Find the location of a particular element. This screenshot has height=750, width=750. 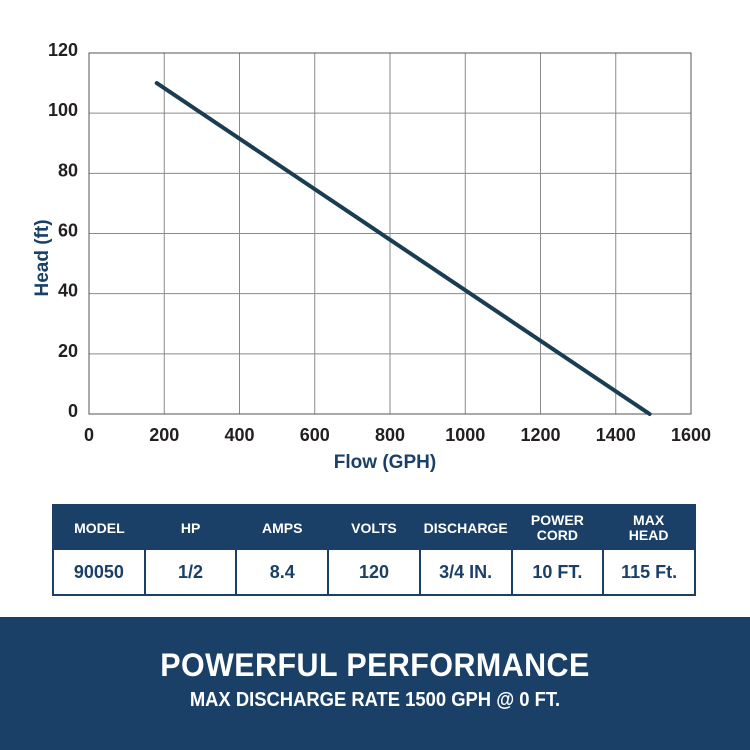

x-tick-label: 200 is located at coordinates (164, 435).